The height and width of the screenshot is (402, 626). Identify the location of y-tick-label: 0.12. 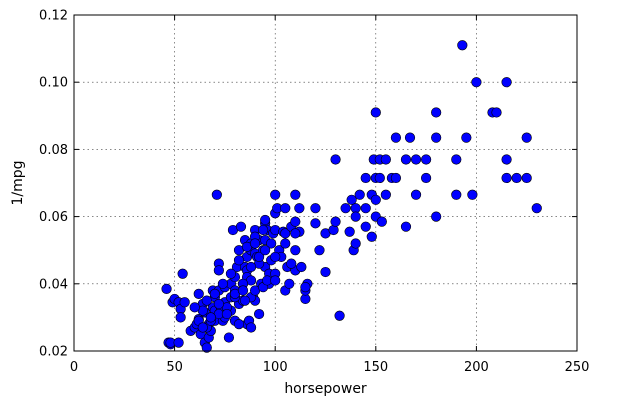
(53, 16).